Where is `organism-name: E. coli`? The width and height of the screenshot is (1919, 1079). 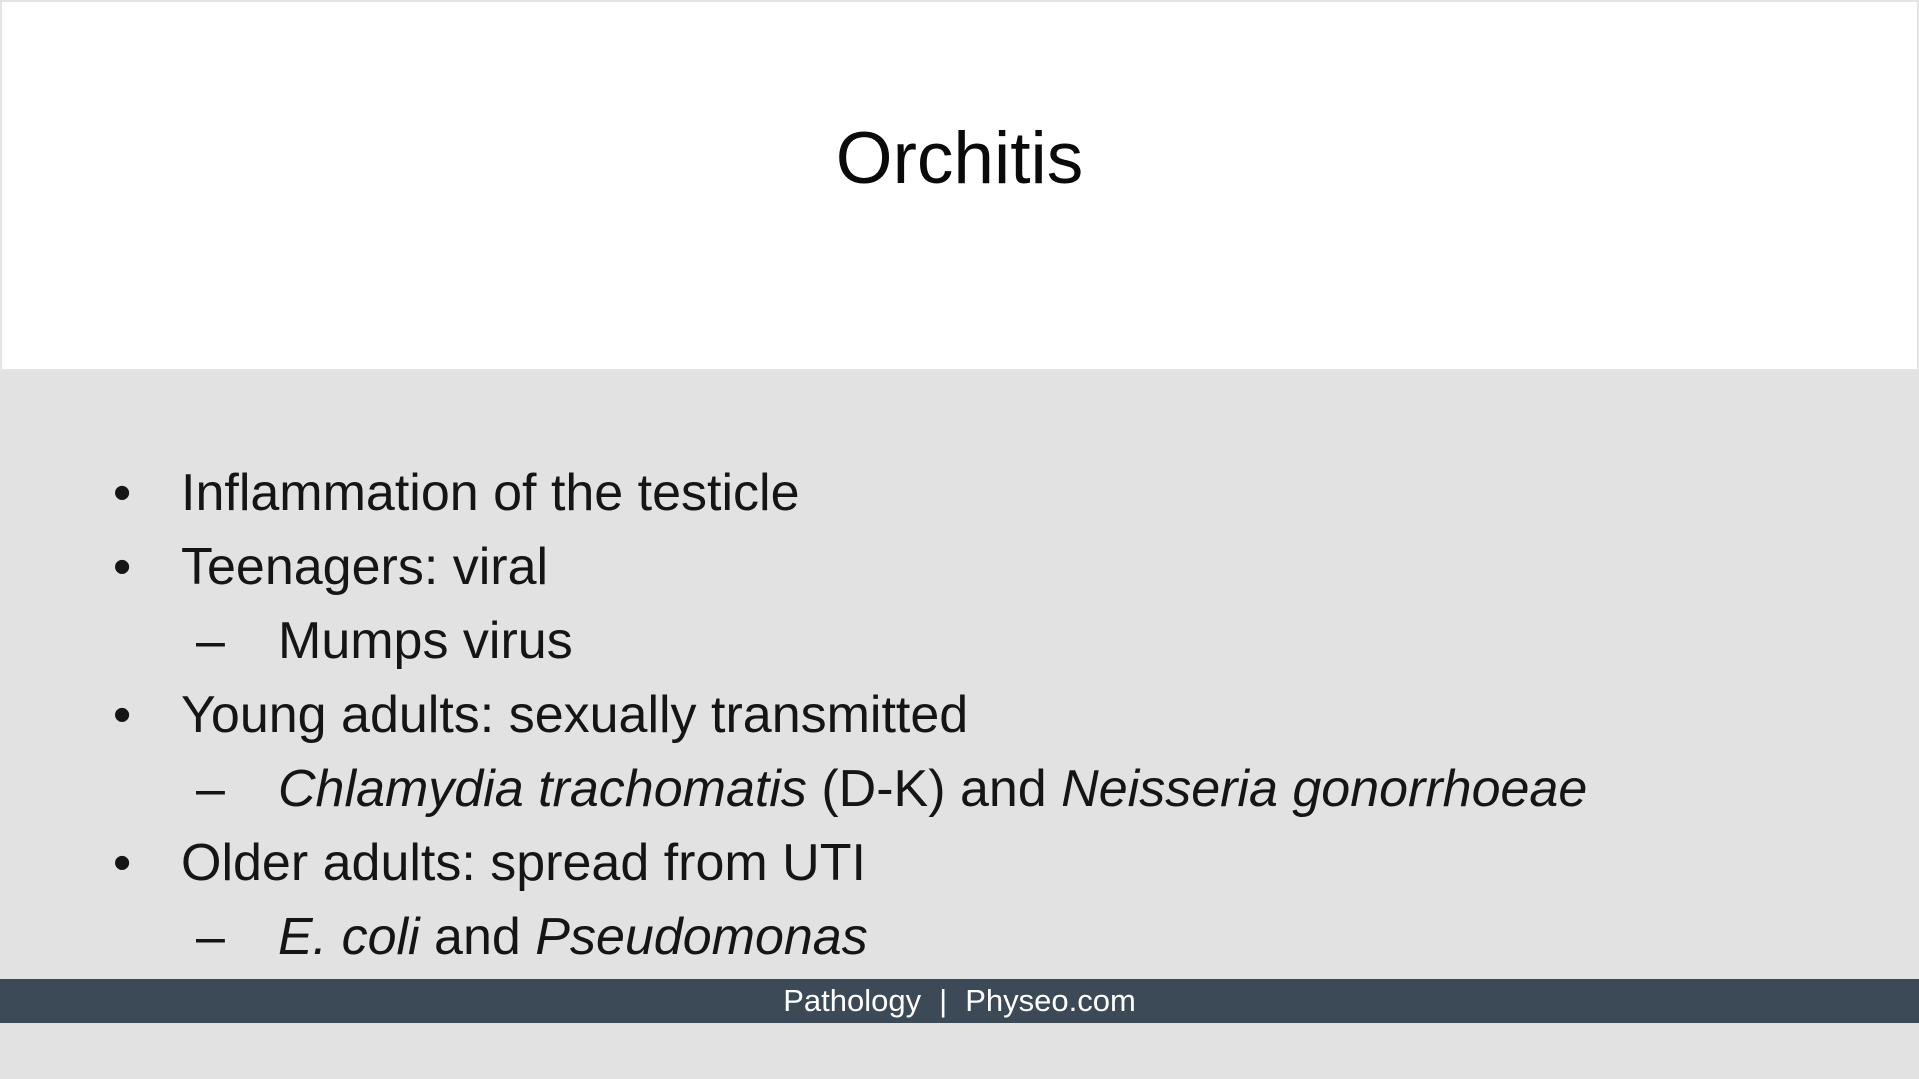
organism-name: E. coli is located at coordinates (349, 937).